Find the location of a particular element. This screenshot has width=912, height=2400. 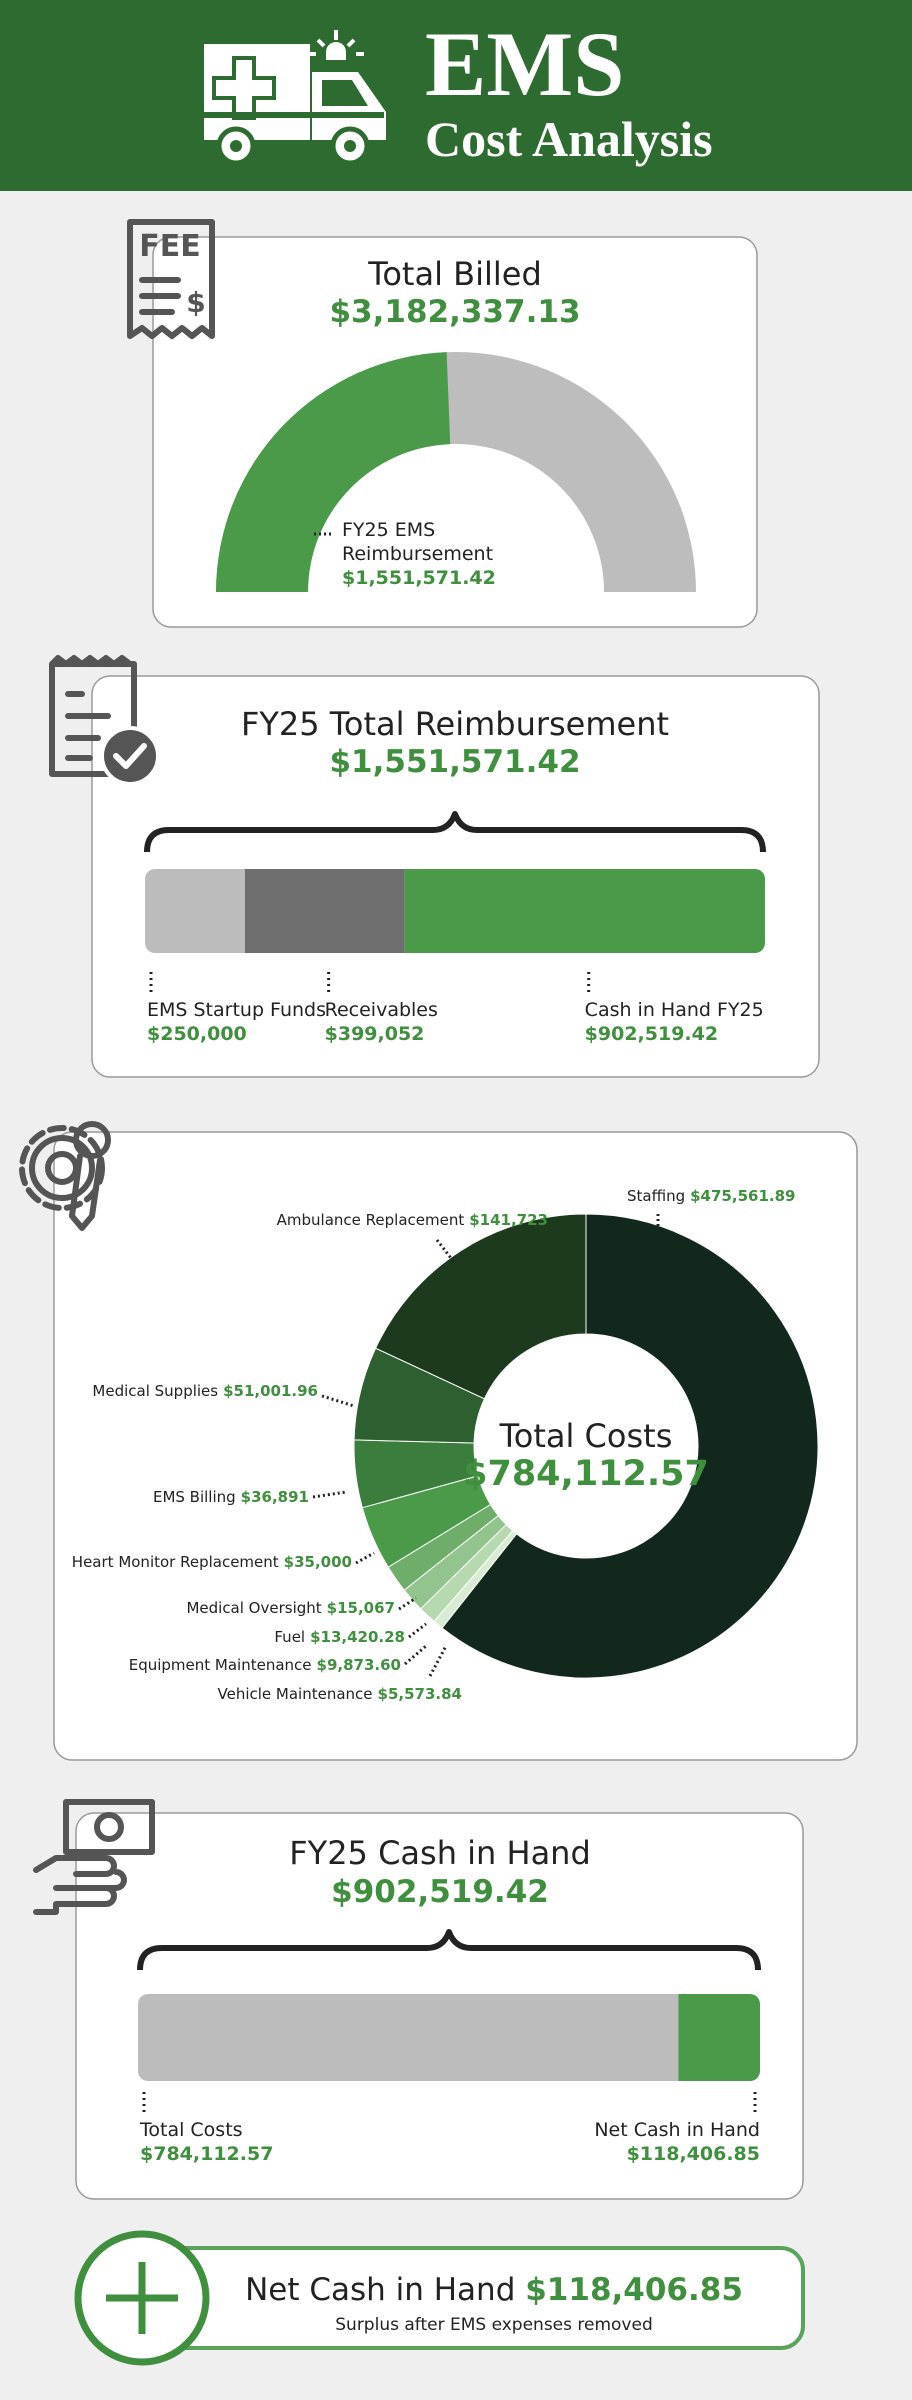

donut-label: Equipment Maintenance $9,873.60 is located at coordinates (265, 1665).